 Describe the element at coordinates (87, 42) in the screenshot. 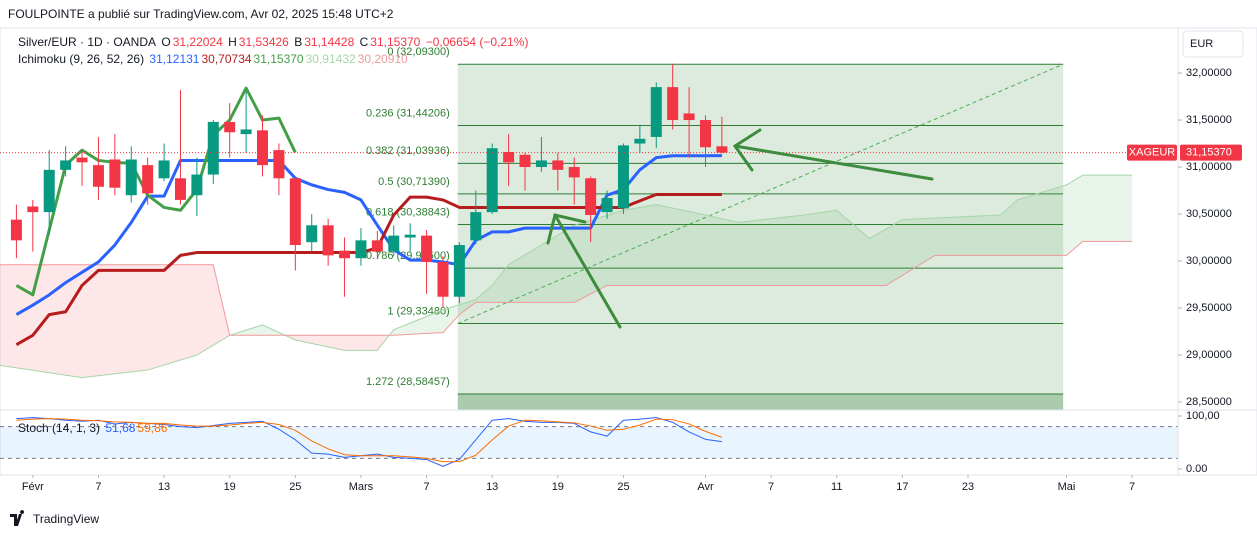

I see `symbol: Silver/EUR · 1D · OANDA` at that location.